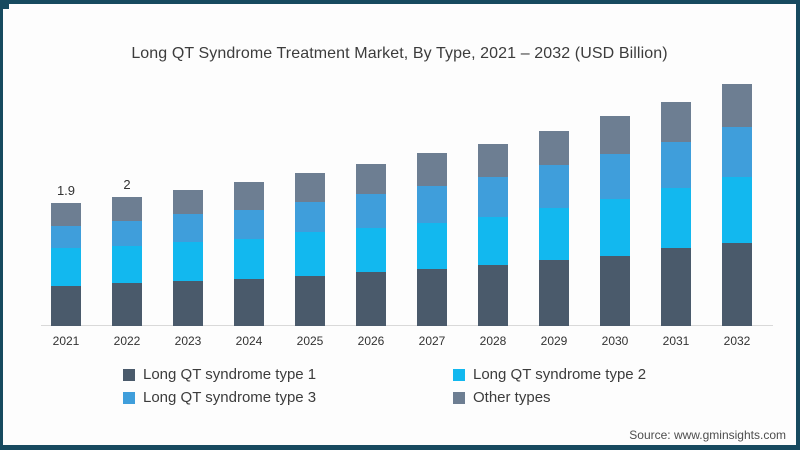 The image size is (800, 450). I want to click on x-axis-label: 2024, so click(249, 341).